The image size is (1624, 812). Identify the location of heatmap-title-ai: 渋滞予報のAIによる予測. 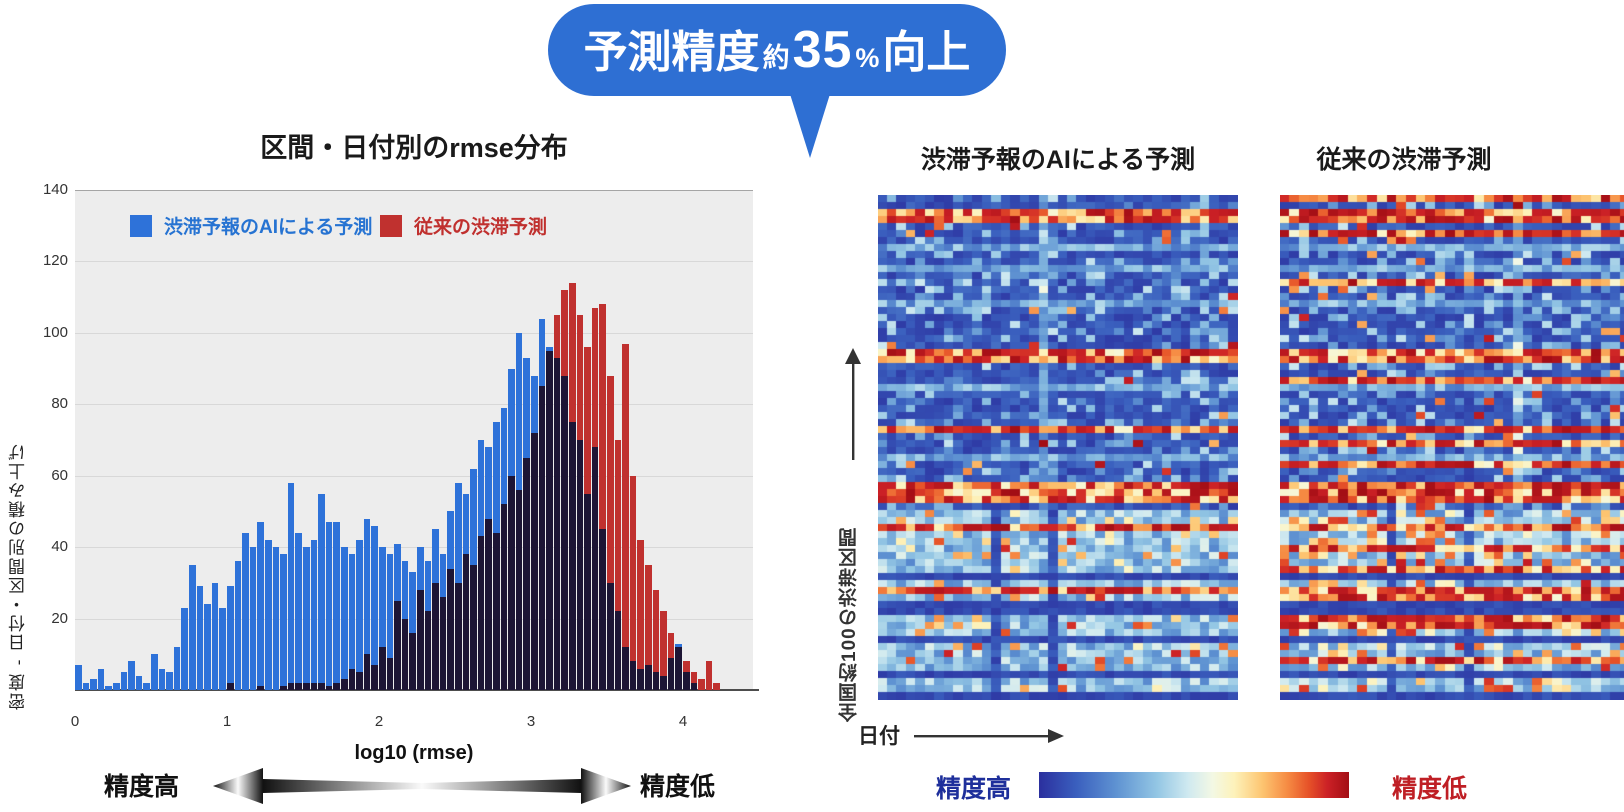
(1058, 160).